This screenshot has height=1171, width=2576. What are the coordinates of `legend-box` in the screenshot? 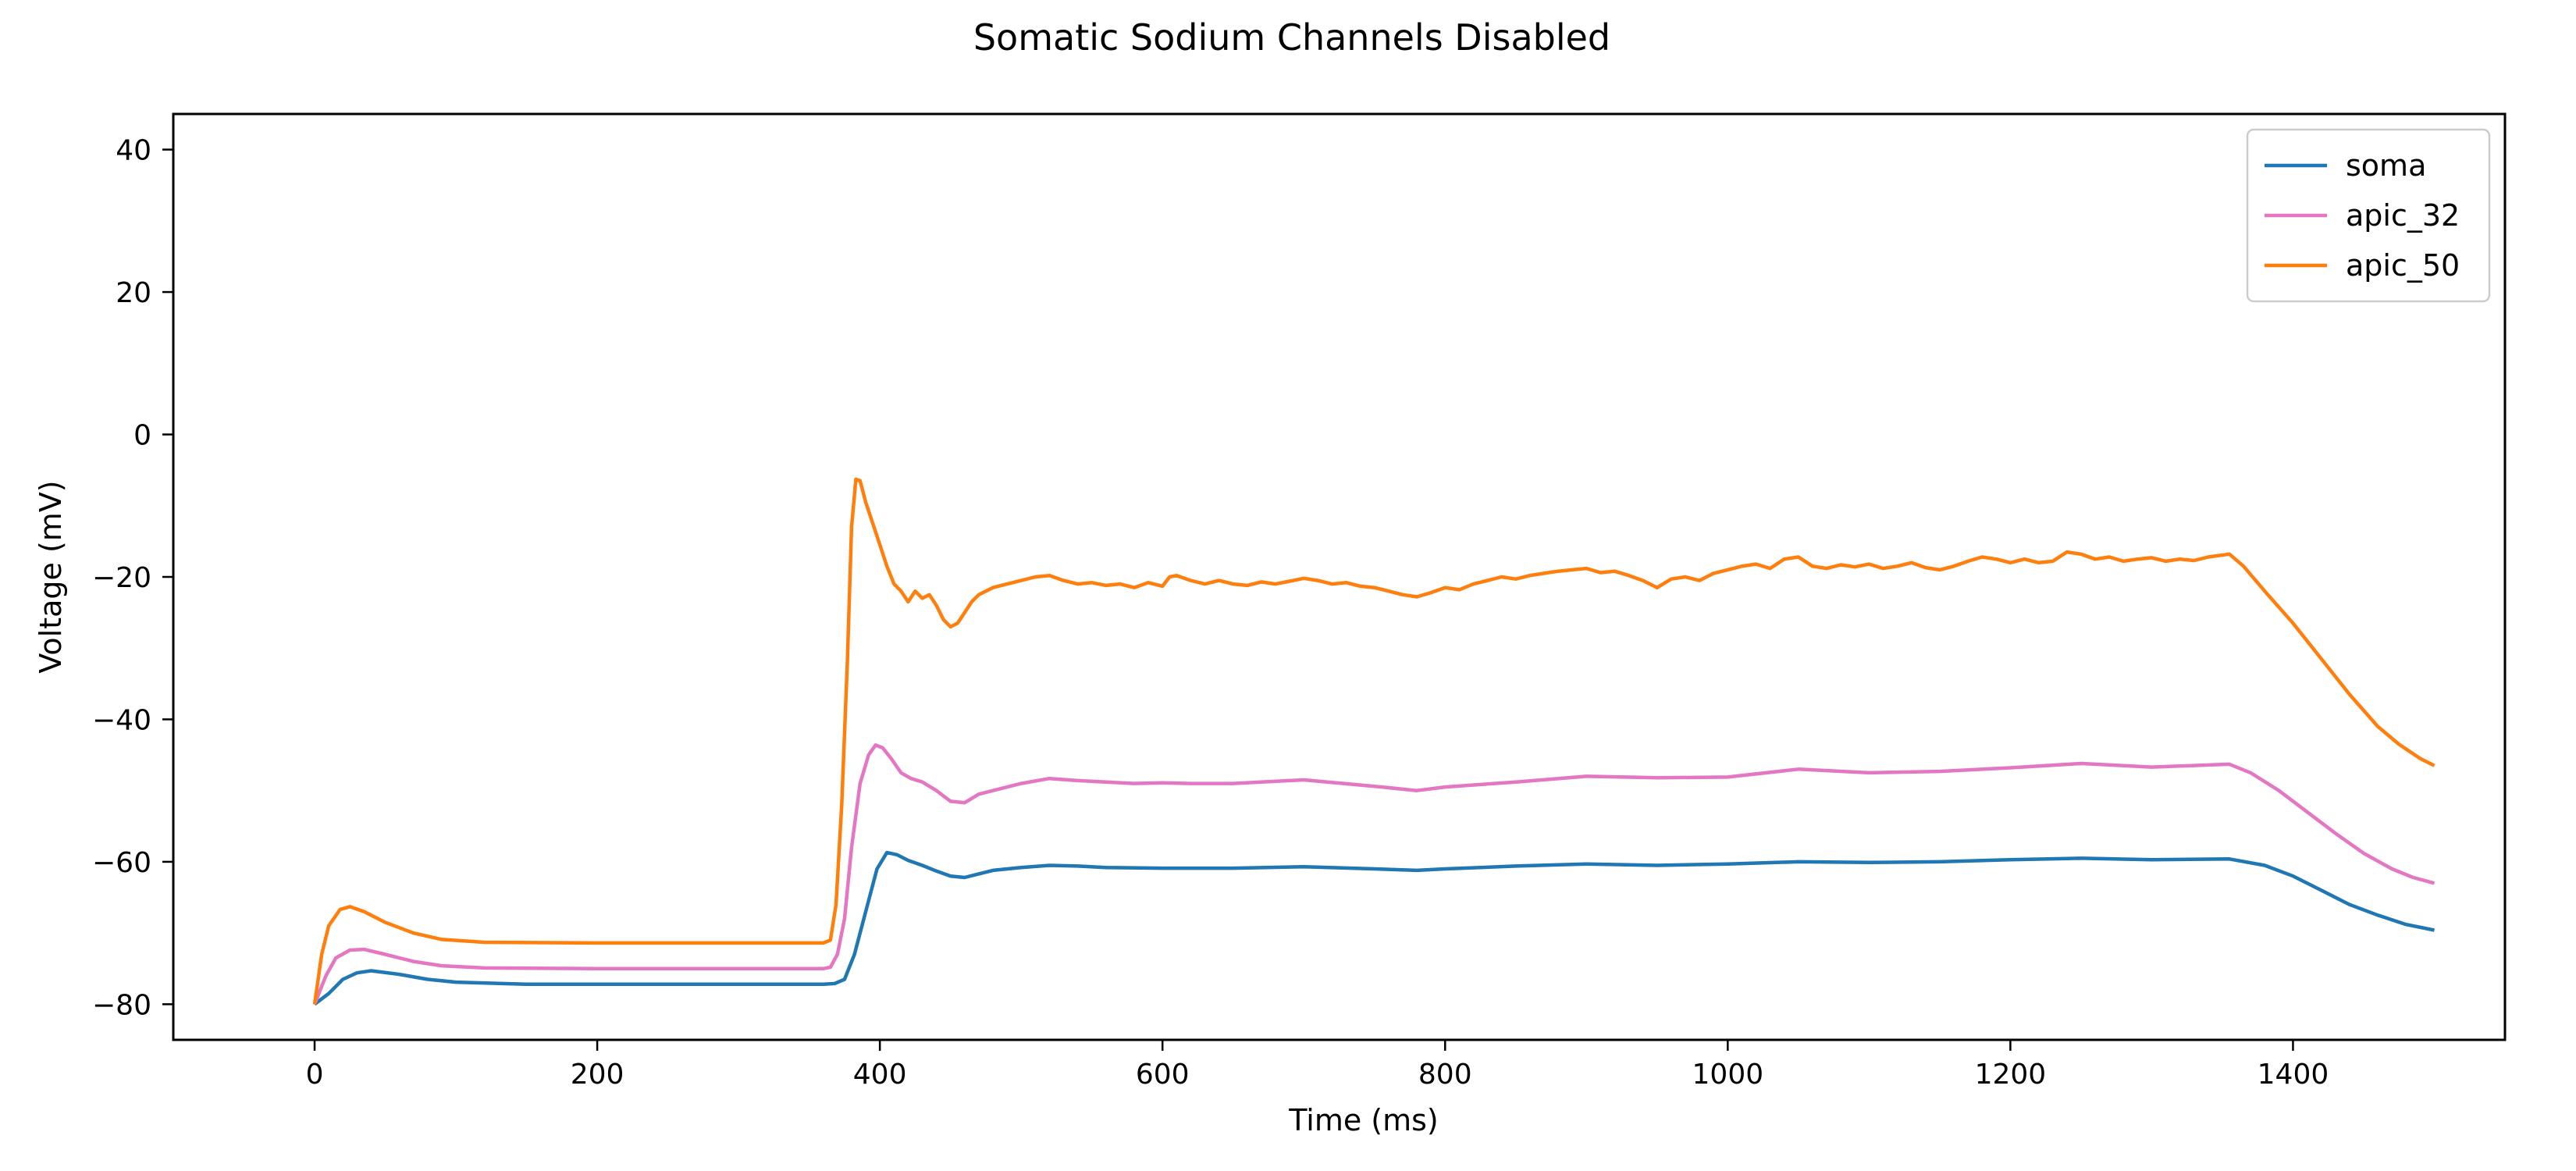 It's located at (2368, 215).